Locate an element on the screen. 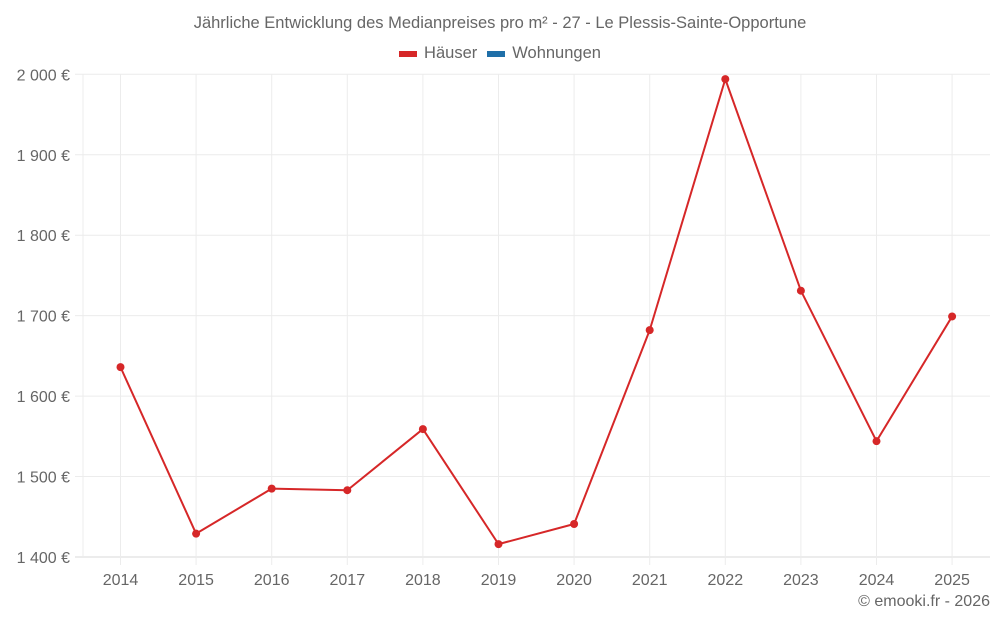 The height and width of the screenshot is (625, 1000). x-tick-label: 2015 is located at coordinates (196, 580).